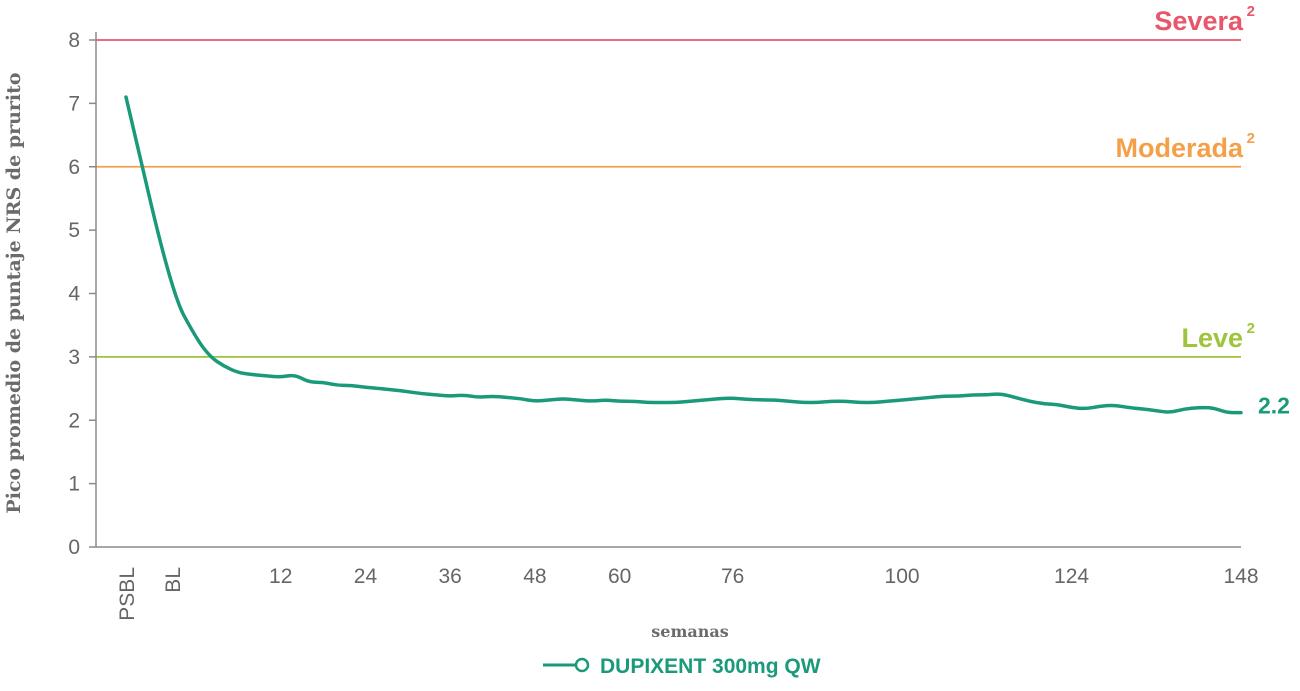  What do you see at coordinates (732, 576) in the screenshot?
I see `x-tick-label-76: 76` at bounding box center [732, 576].